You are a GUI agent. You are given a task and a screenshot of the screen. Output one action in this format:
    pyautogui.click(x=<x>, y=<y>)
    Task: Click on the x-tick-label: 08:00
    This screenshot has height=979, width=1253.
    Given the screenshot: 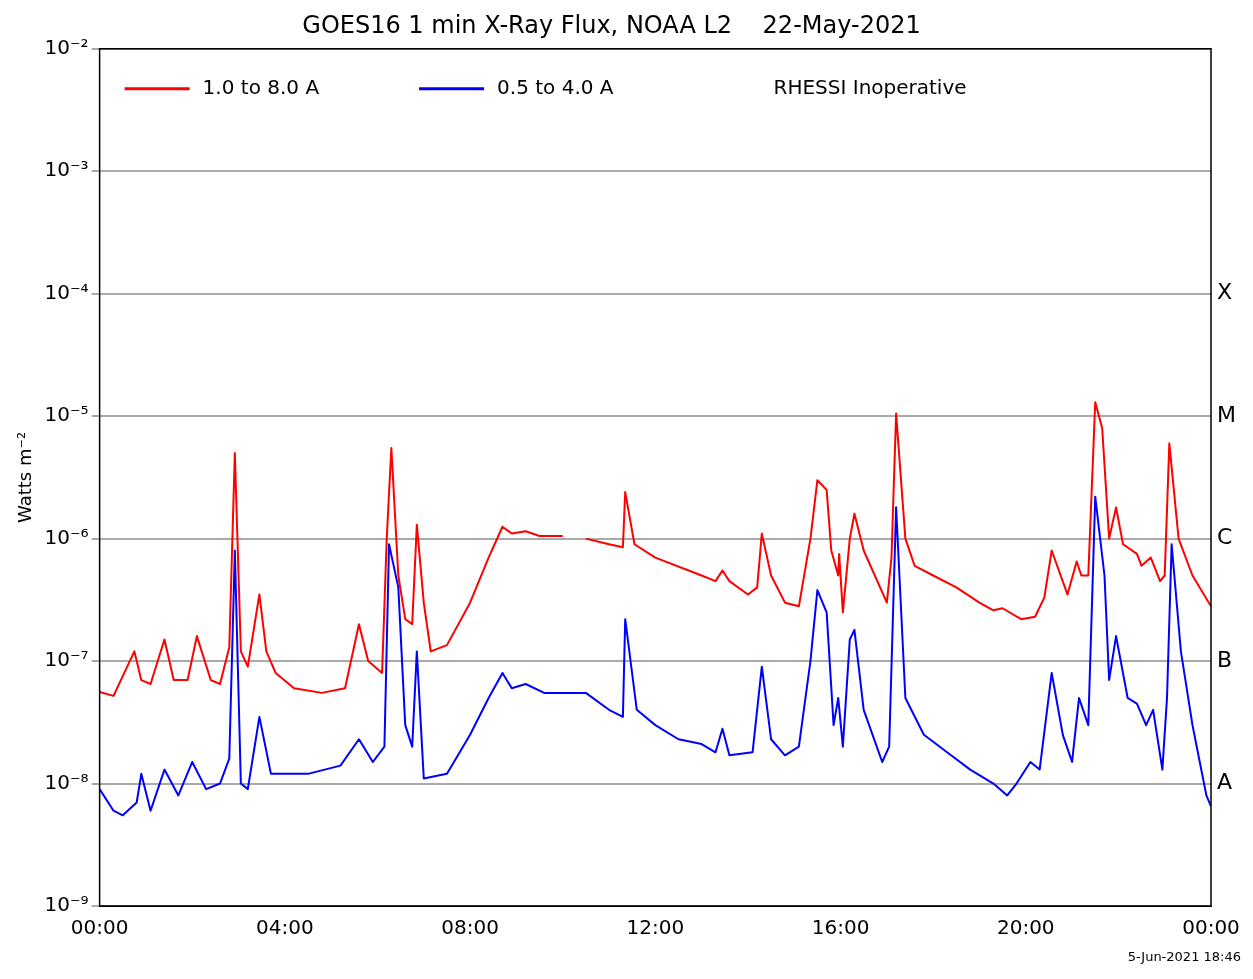 What is the action you would take?
    pyautogui.click(x=470, y=927)
    